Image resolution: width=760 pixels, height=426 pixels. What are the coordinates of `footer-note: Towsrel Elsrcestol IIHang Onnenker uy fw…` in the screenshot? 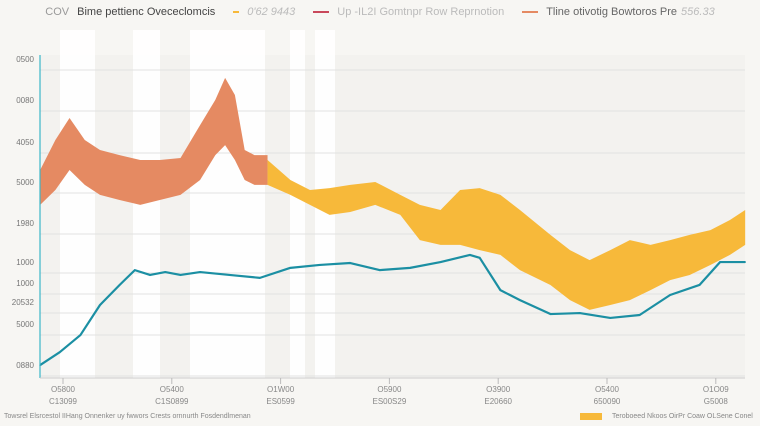 It's located at (127, 416).